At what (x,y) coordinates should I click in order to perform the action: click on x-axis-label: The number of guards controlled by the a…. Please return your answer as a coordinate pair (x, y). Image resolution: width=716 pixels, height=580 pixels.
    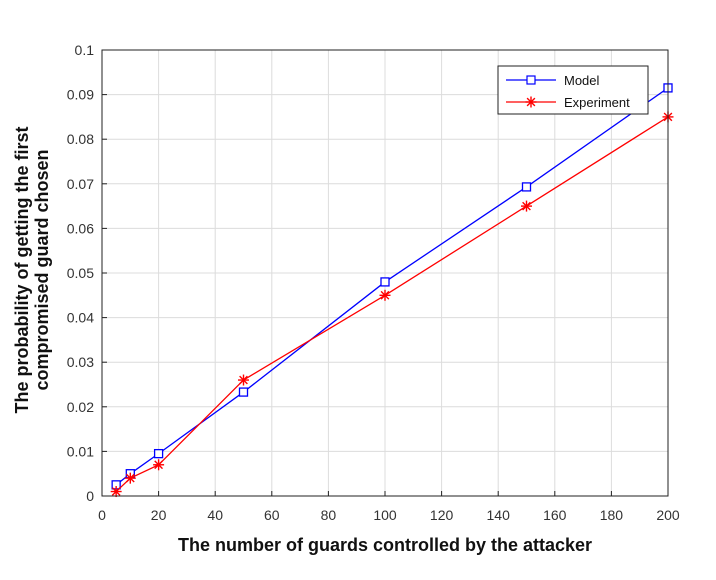
    Looking at the image, I should click on (385, 545).